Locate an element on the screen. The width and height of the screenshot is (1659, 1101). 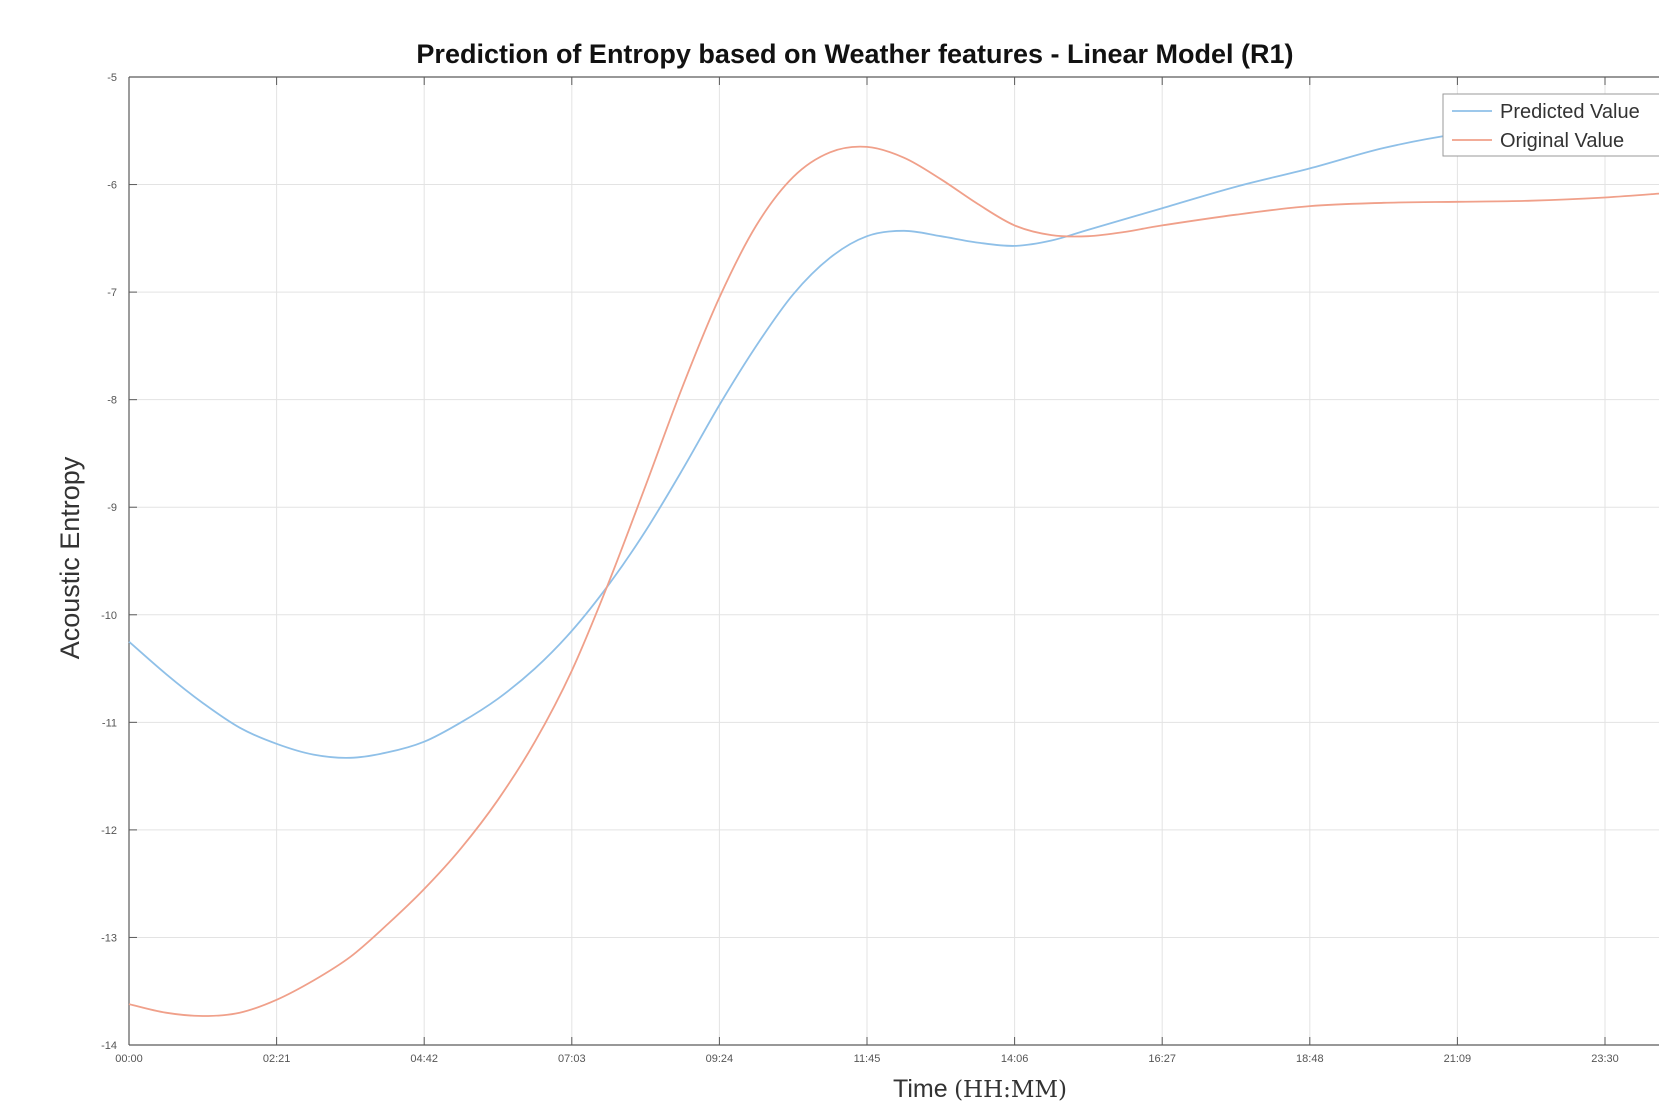
x-tick-label: 14:06 is located at coordinates (1015, 1059).